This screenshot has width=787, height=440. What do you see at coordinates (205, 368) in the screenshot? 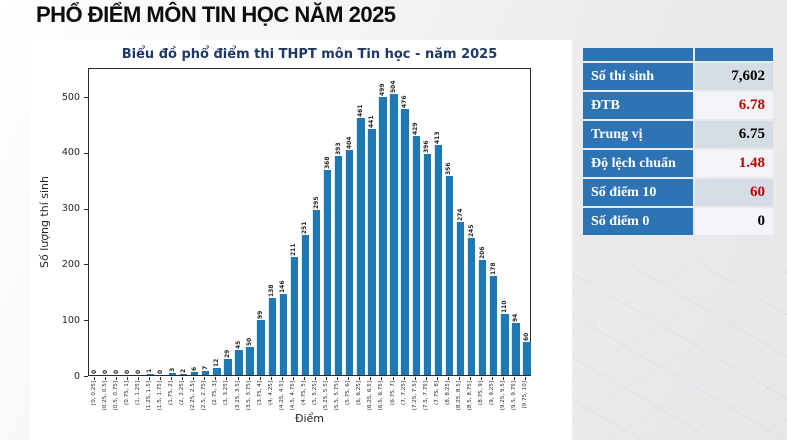
I see `bar-value-label: 7` at bounding box center [205, 368].